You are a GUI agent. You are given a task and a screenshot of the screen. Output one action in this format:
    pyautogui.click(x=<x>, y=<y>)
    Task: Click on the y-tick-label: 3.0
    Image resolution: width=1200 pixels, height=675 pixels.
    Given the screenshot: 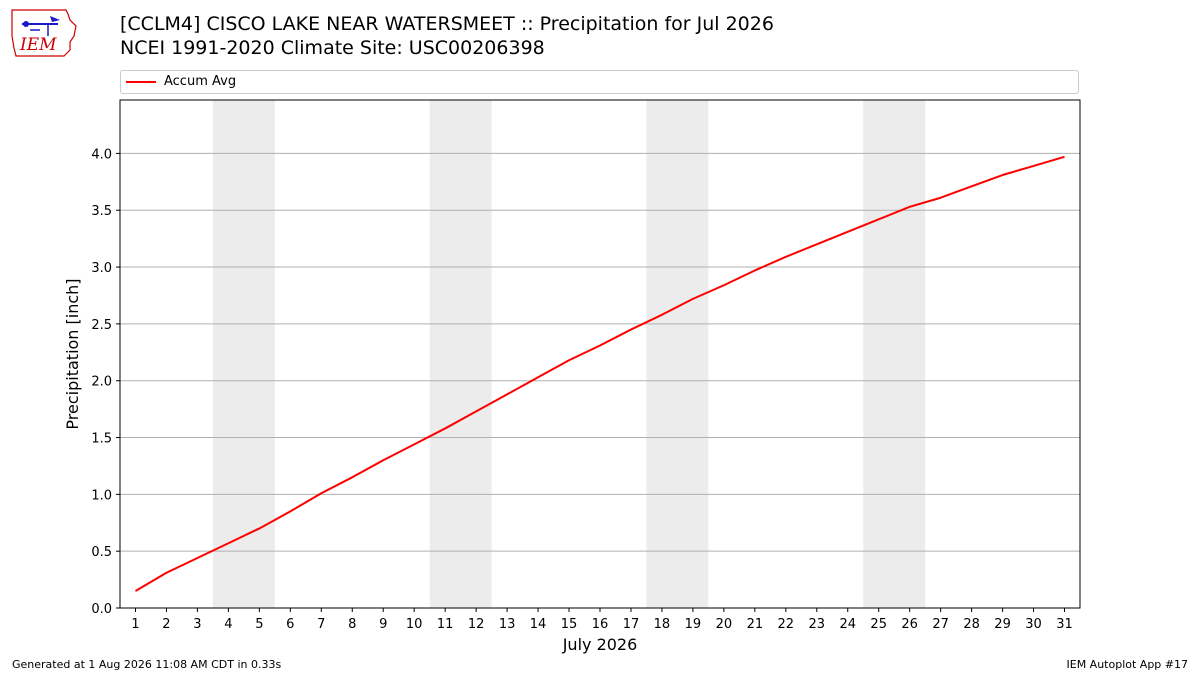 What is the action you would take?
    pyautogui.click(x=101, y=268)
    